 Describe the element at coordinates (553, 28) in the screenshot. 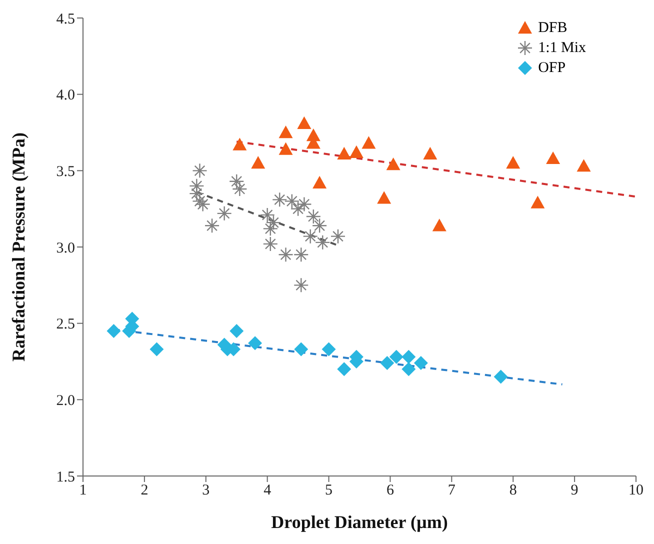

I see `legend-label: DFB` at that location.